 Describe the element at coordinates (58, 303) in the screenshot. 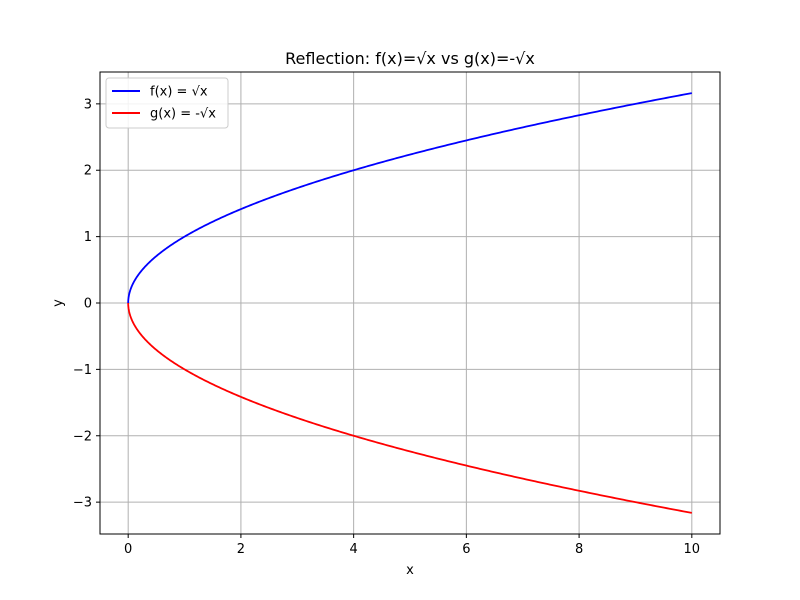

I see `y-axis-label: y` at that location.